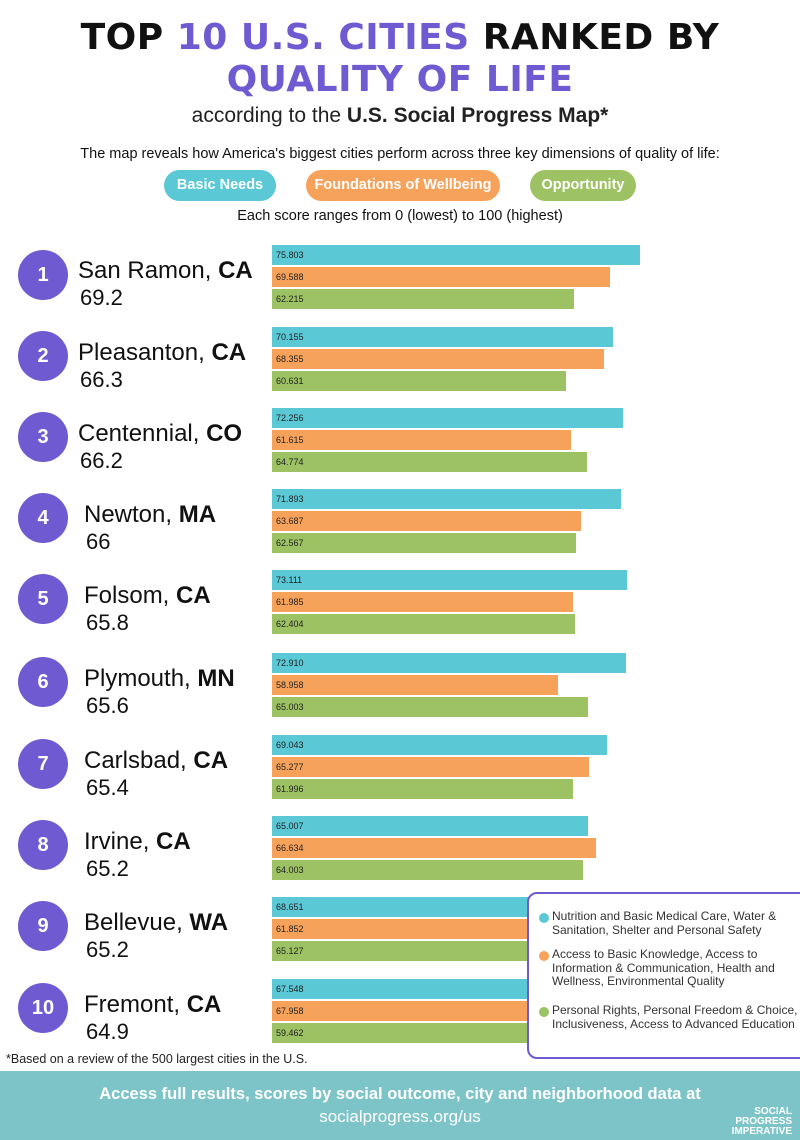  What do you see at coordinates (761, 1131) in the screenshot?
I see `logo-line-3: IMPERATIVE` at bounding box center [761, 1131].